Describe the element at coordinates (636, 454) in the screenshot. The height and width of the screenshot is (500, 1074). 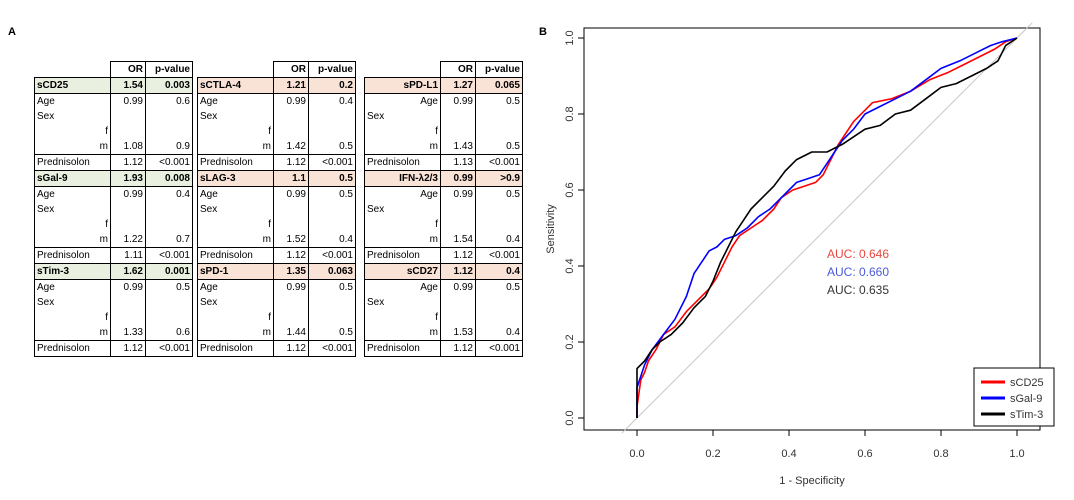
I see `x-tick-label: 0.0` at that location.